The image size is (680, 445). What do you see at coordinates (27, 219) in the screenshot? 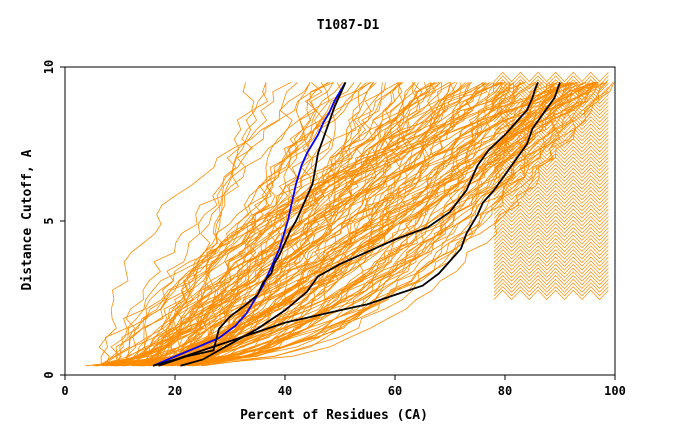
I see `y-axis-label: Distance Cutoff, A` at bounding box center [27, 219].